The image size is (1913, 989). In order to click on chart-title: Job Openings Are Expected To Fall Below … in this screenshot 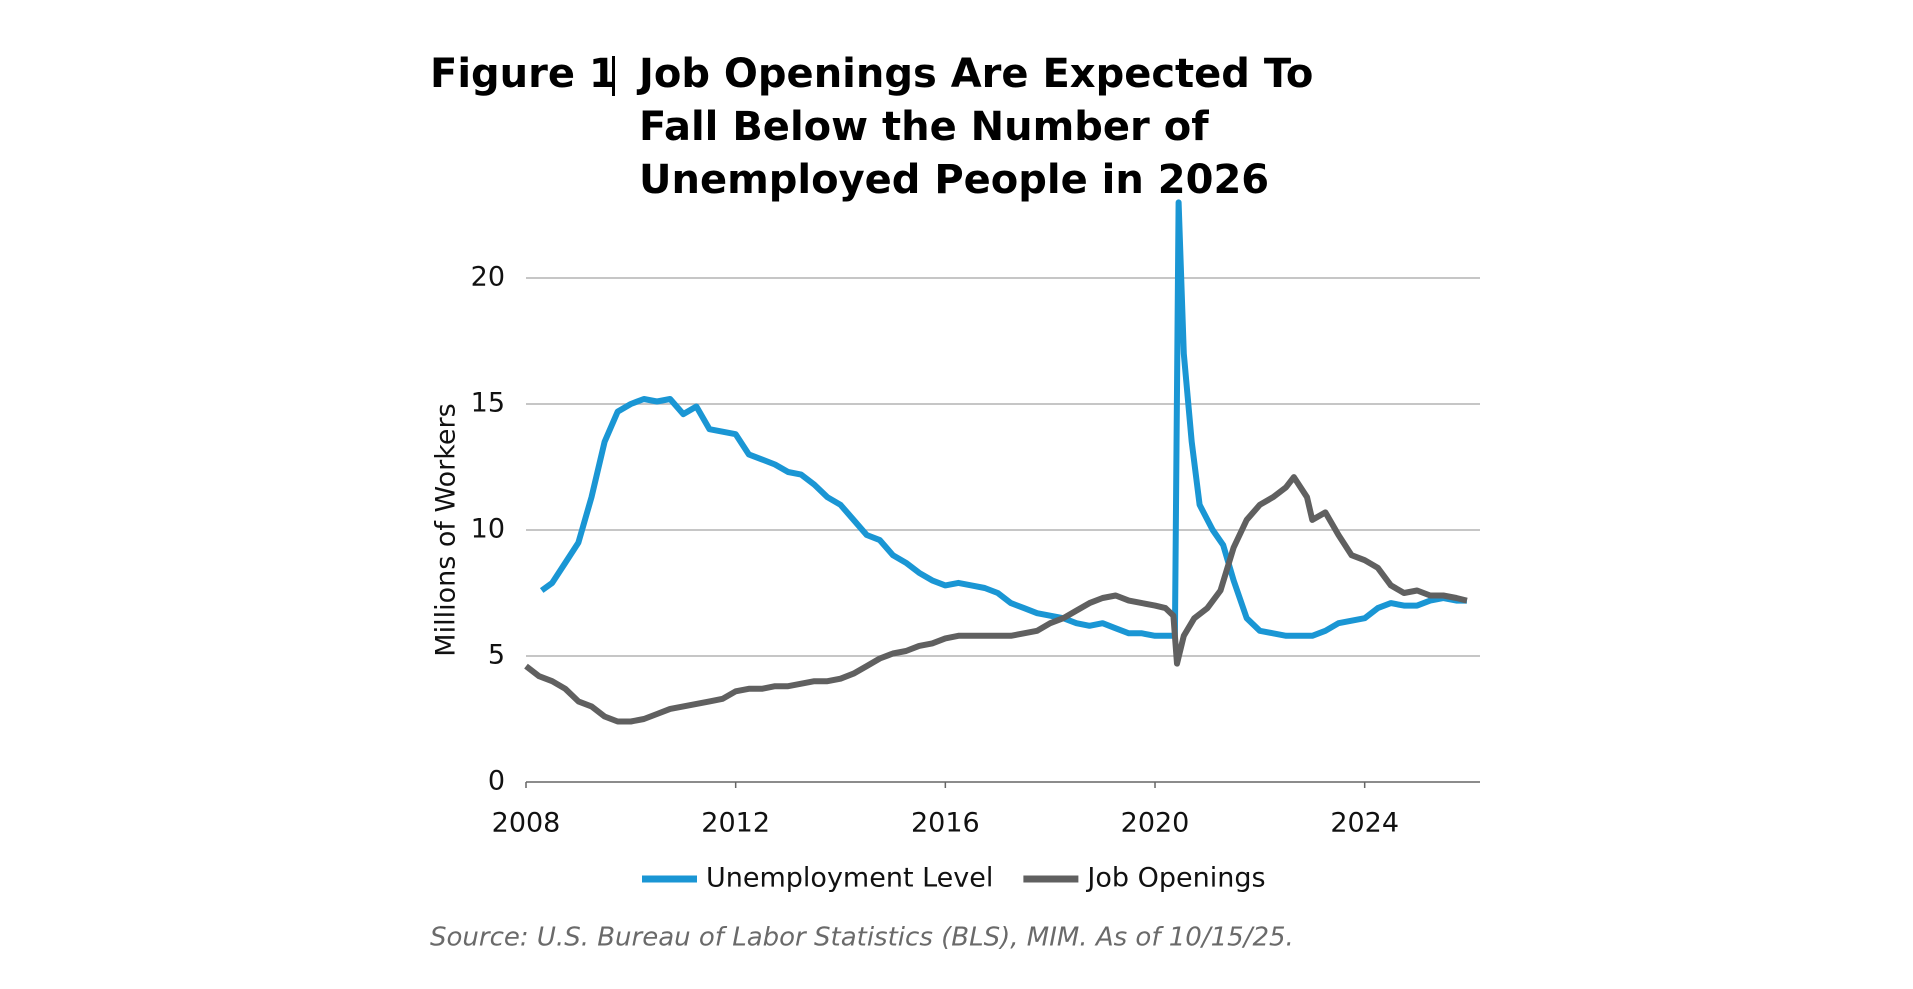, I will do `click(976, 127)`.